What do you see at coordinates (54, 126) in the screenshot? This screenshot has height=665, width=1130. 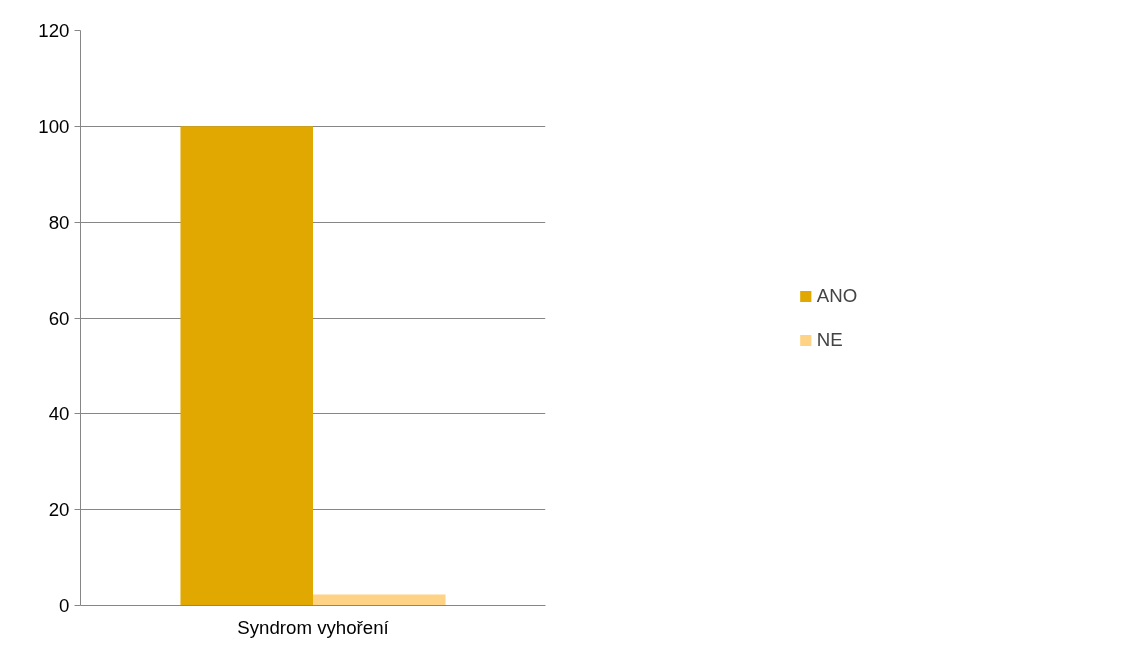 I see `y-tick-label: 100` at bounding box center [54, 126].